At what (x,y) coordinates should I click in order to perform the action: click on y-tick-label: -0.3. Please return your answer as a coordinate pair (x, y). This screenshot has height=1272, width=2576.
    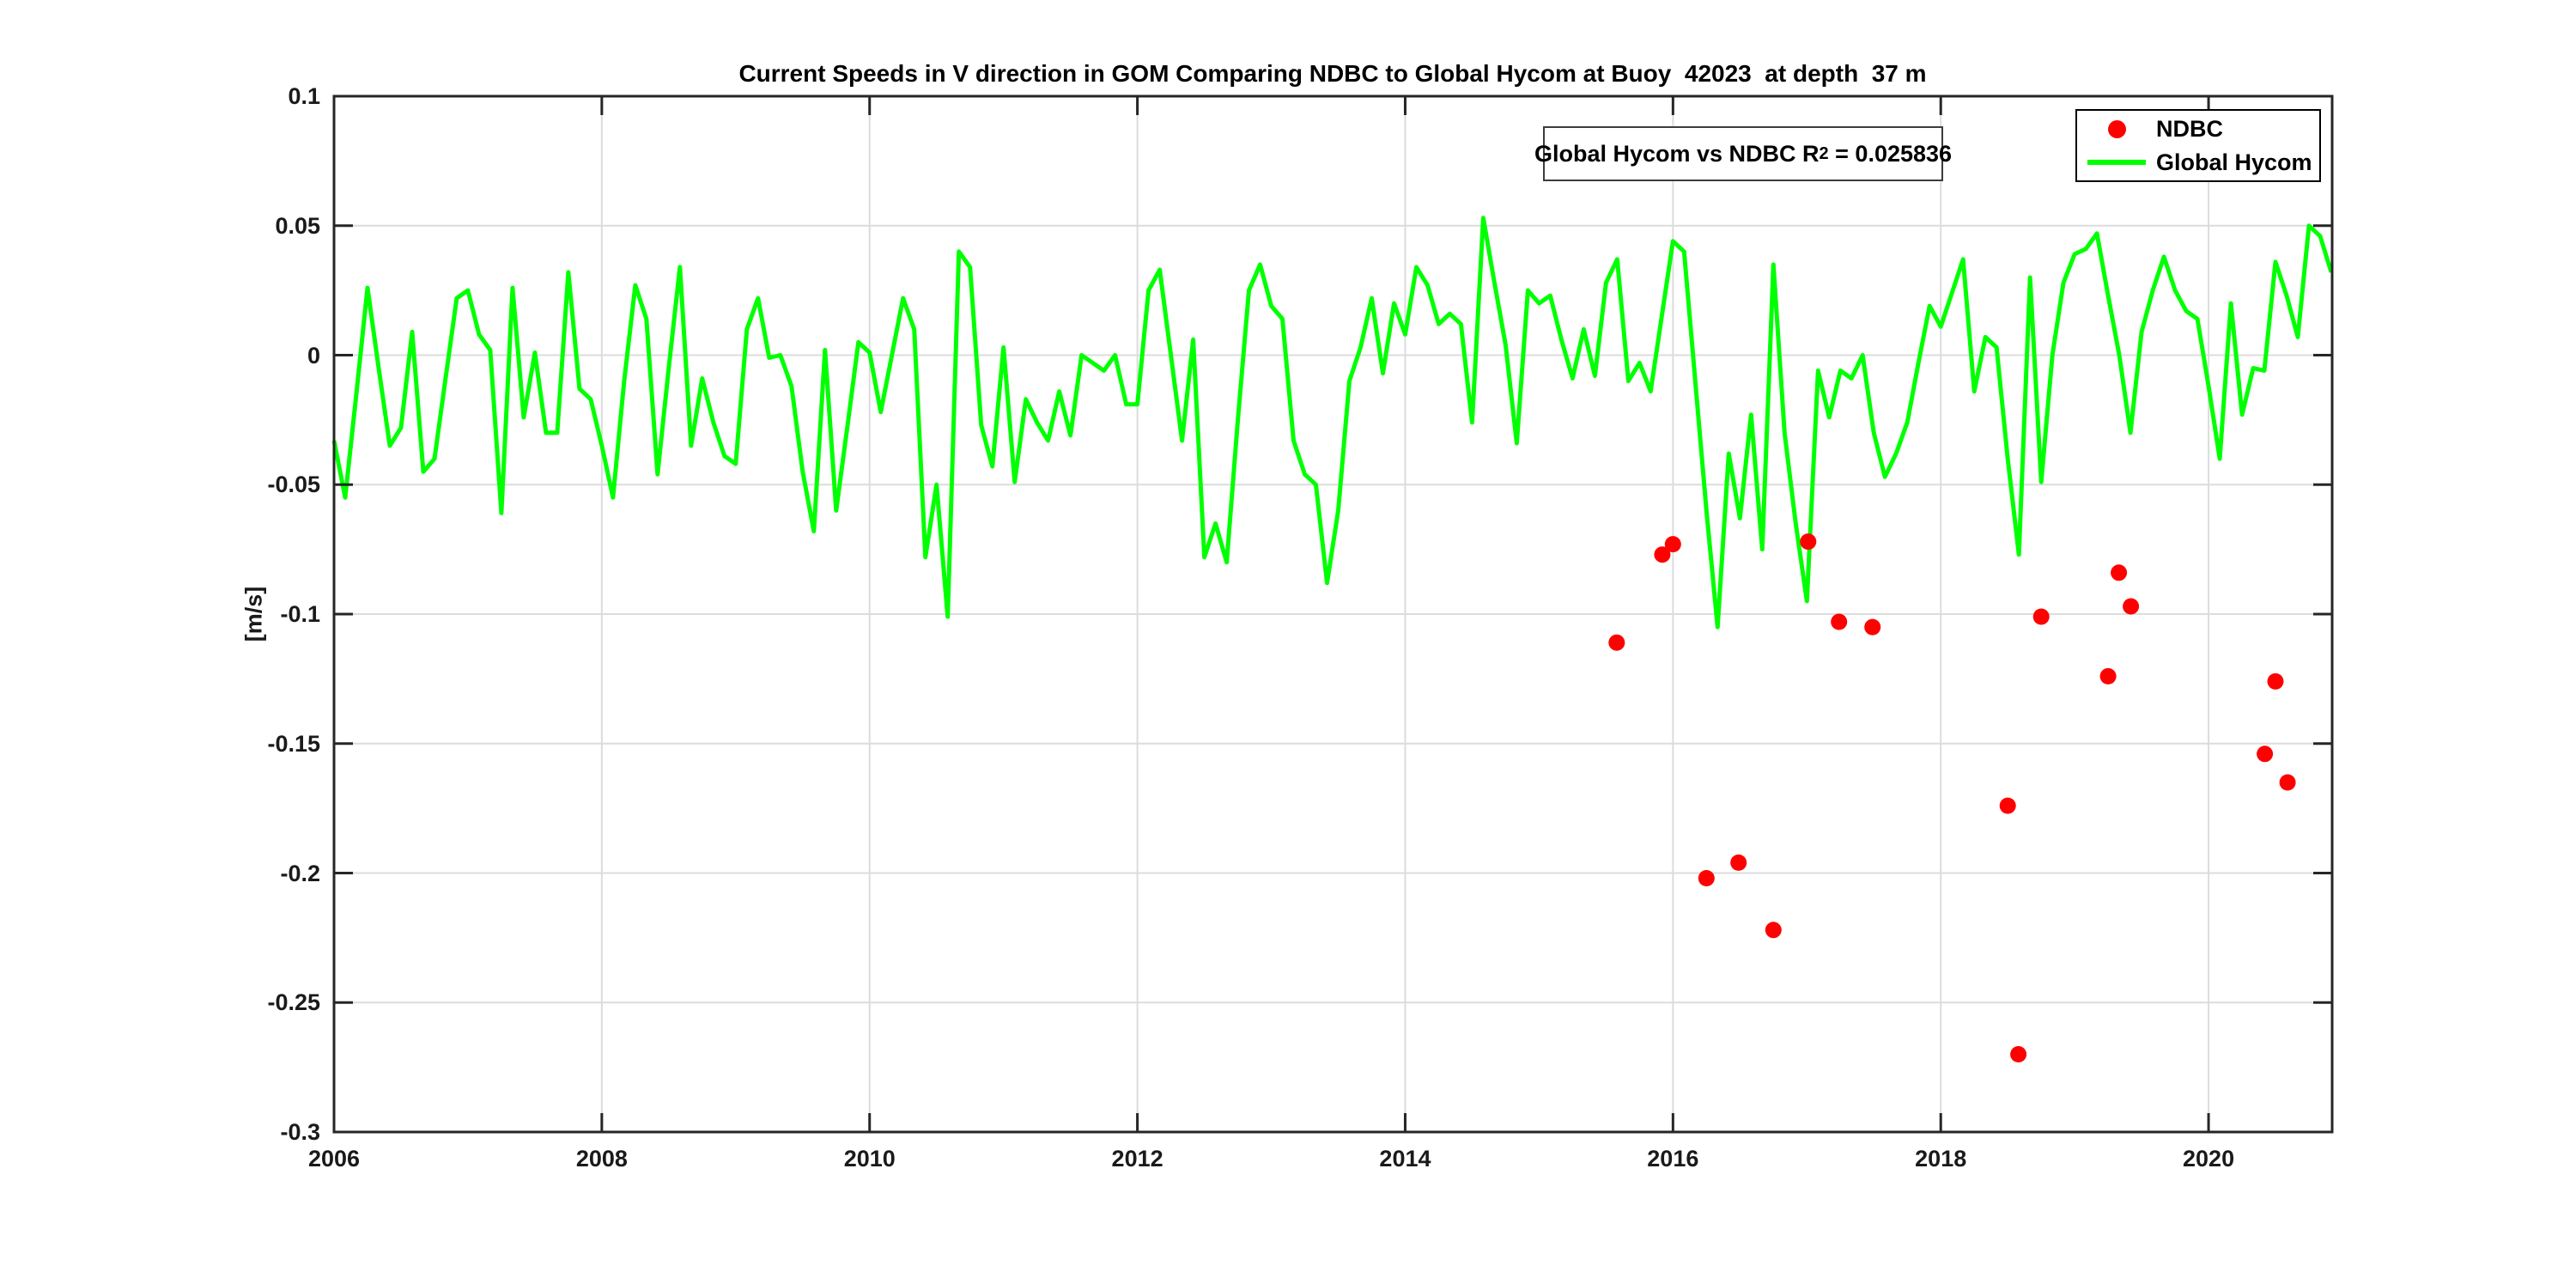
    Looking at the image, I should click on (300, 1132).